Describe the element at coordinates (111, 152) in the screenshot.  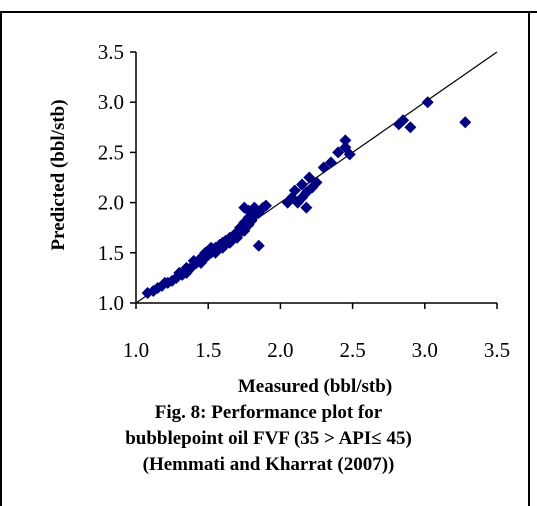
I see `y-tick-label: 2.5` at that location.